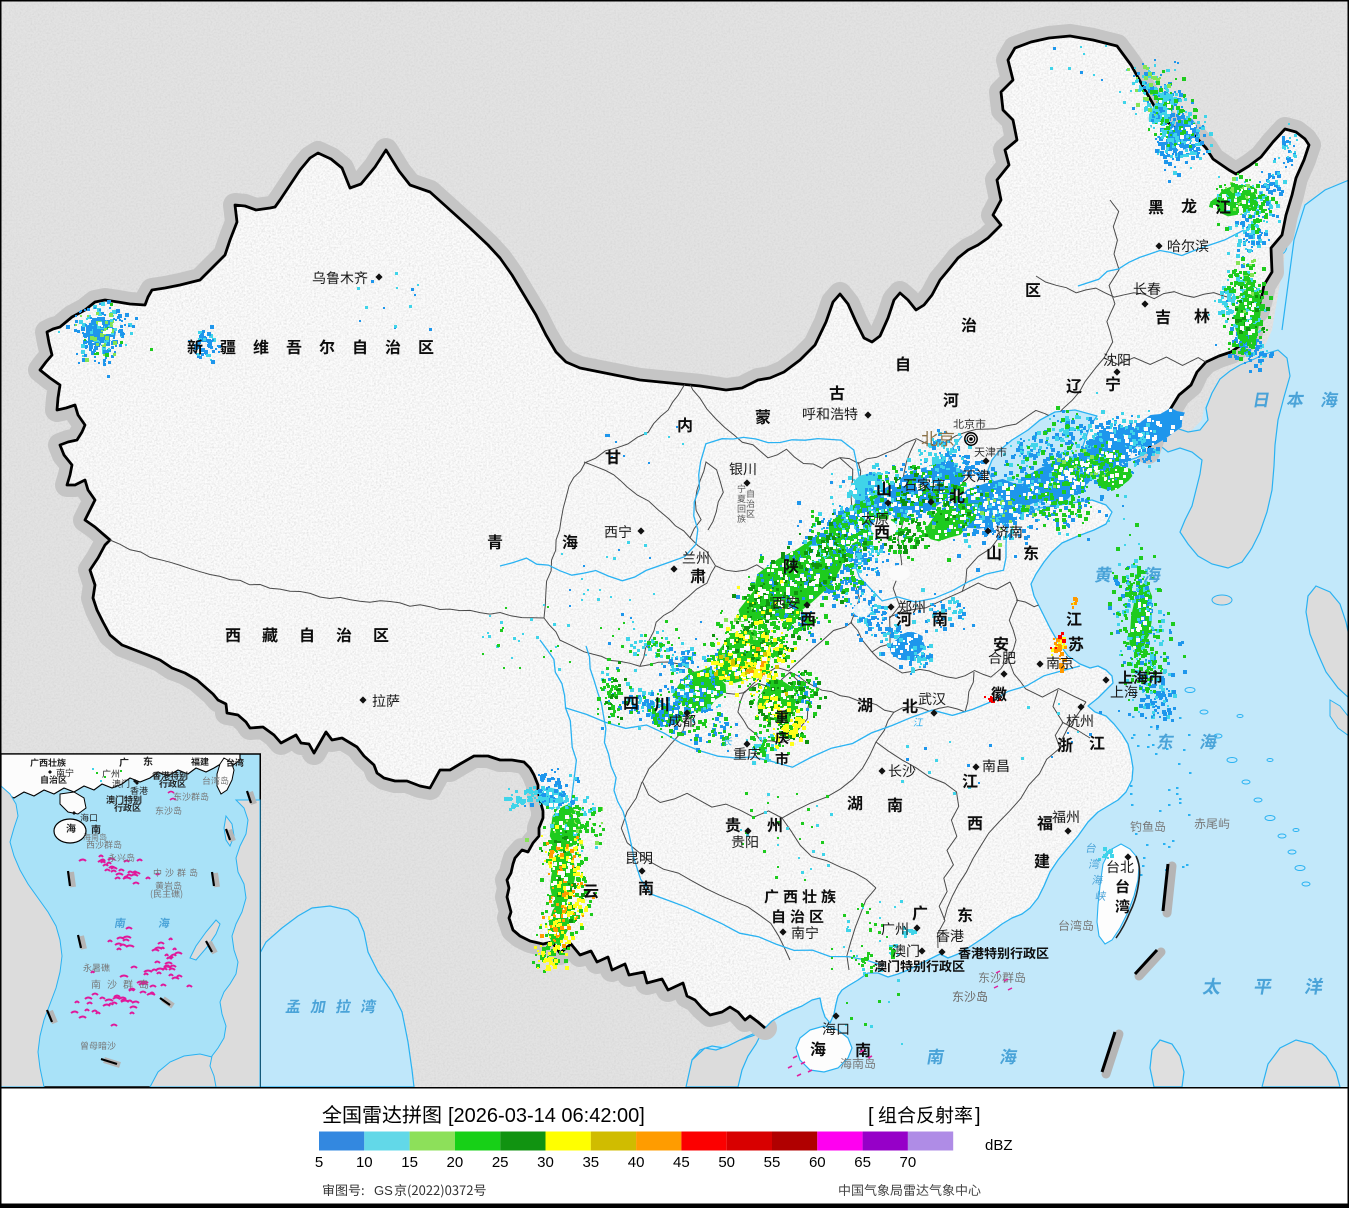 Image resolution: width=1349 pixels, height=1208 pixels. I want to click on svg-text: 40, so click(636, 1162).